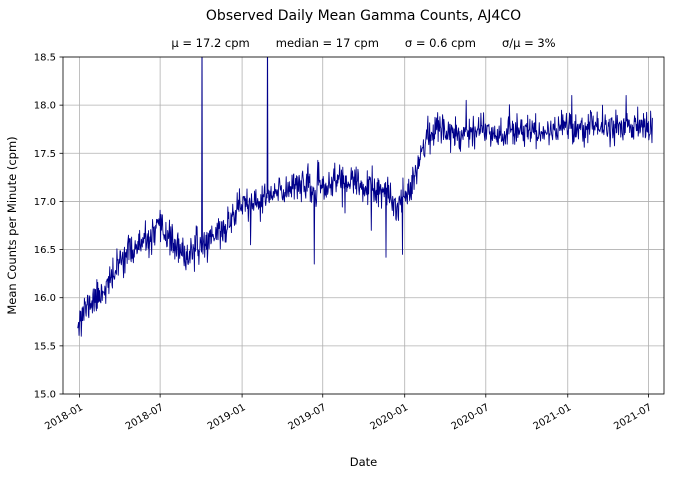 The height and width of the screenshot is (482, 692). What do you see at coordinates (45, 346) in the screenshot?
I see `svg-text: 15.5` at bounding box center [45, 346].